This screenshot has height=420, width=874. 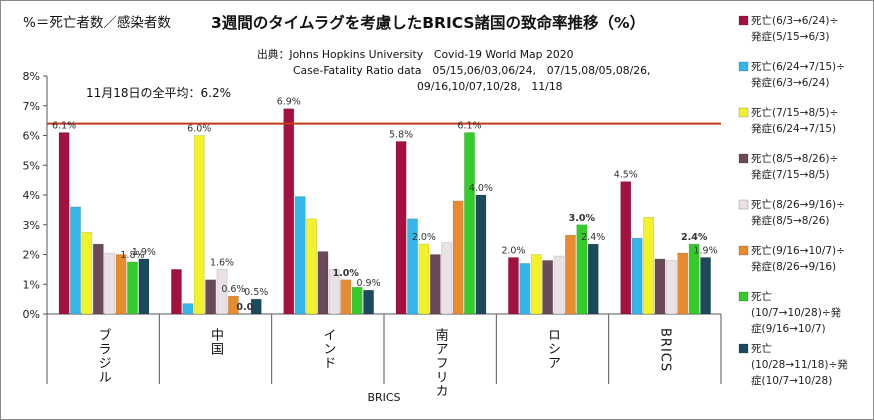 What do you see at coordinates (481, 188) in the screenshot?
I see `data-label: 4.0%` at bounding box center [481, 188].